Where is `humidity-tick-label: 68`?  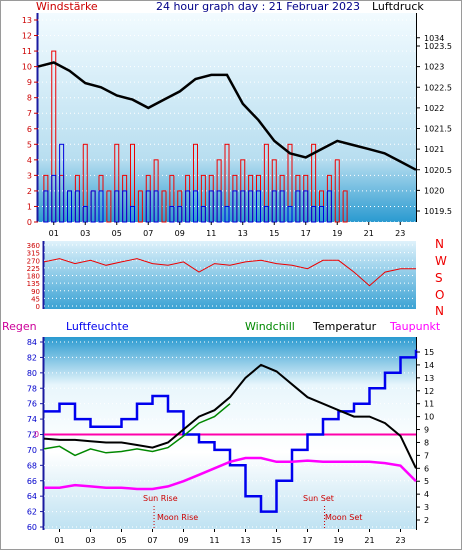 humidity-tick-label: 68 is located at coordinates (32, 465).